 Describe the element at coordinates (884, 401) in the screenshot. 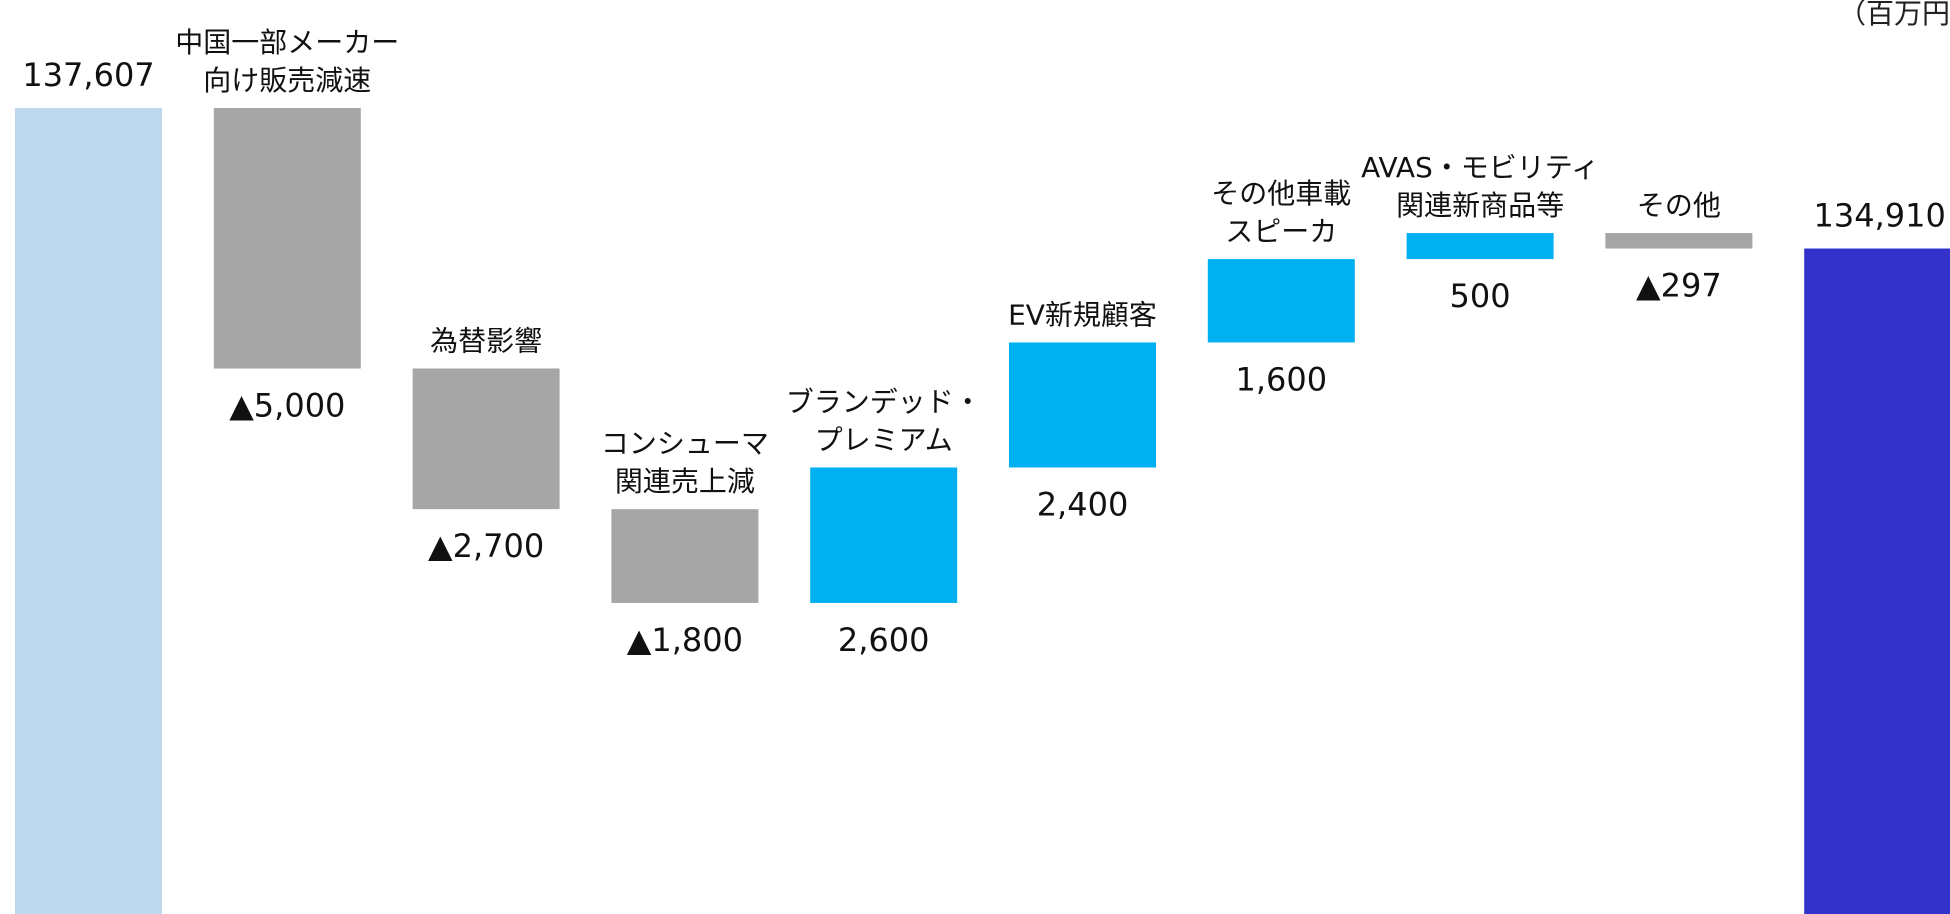

I see `step-category-label: ブランデッド・` at that location.